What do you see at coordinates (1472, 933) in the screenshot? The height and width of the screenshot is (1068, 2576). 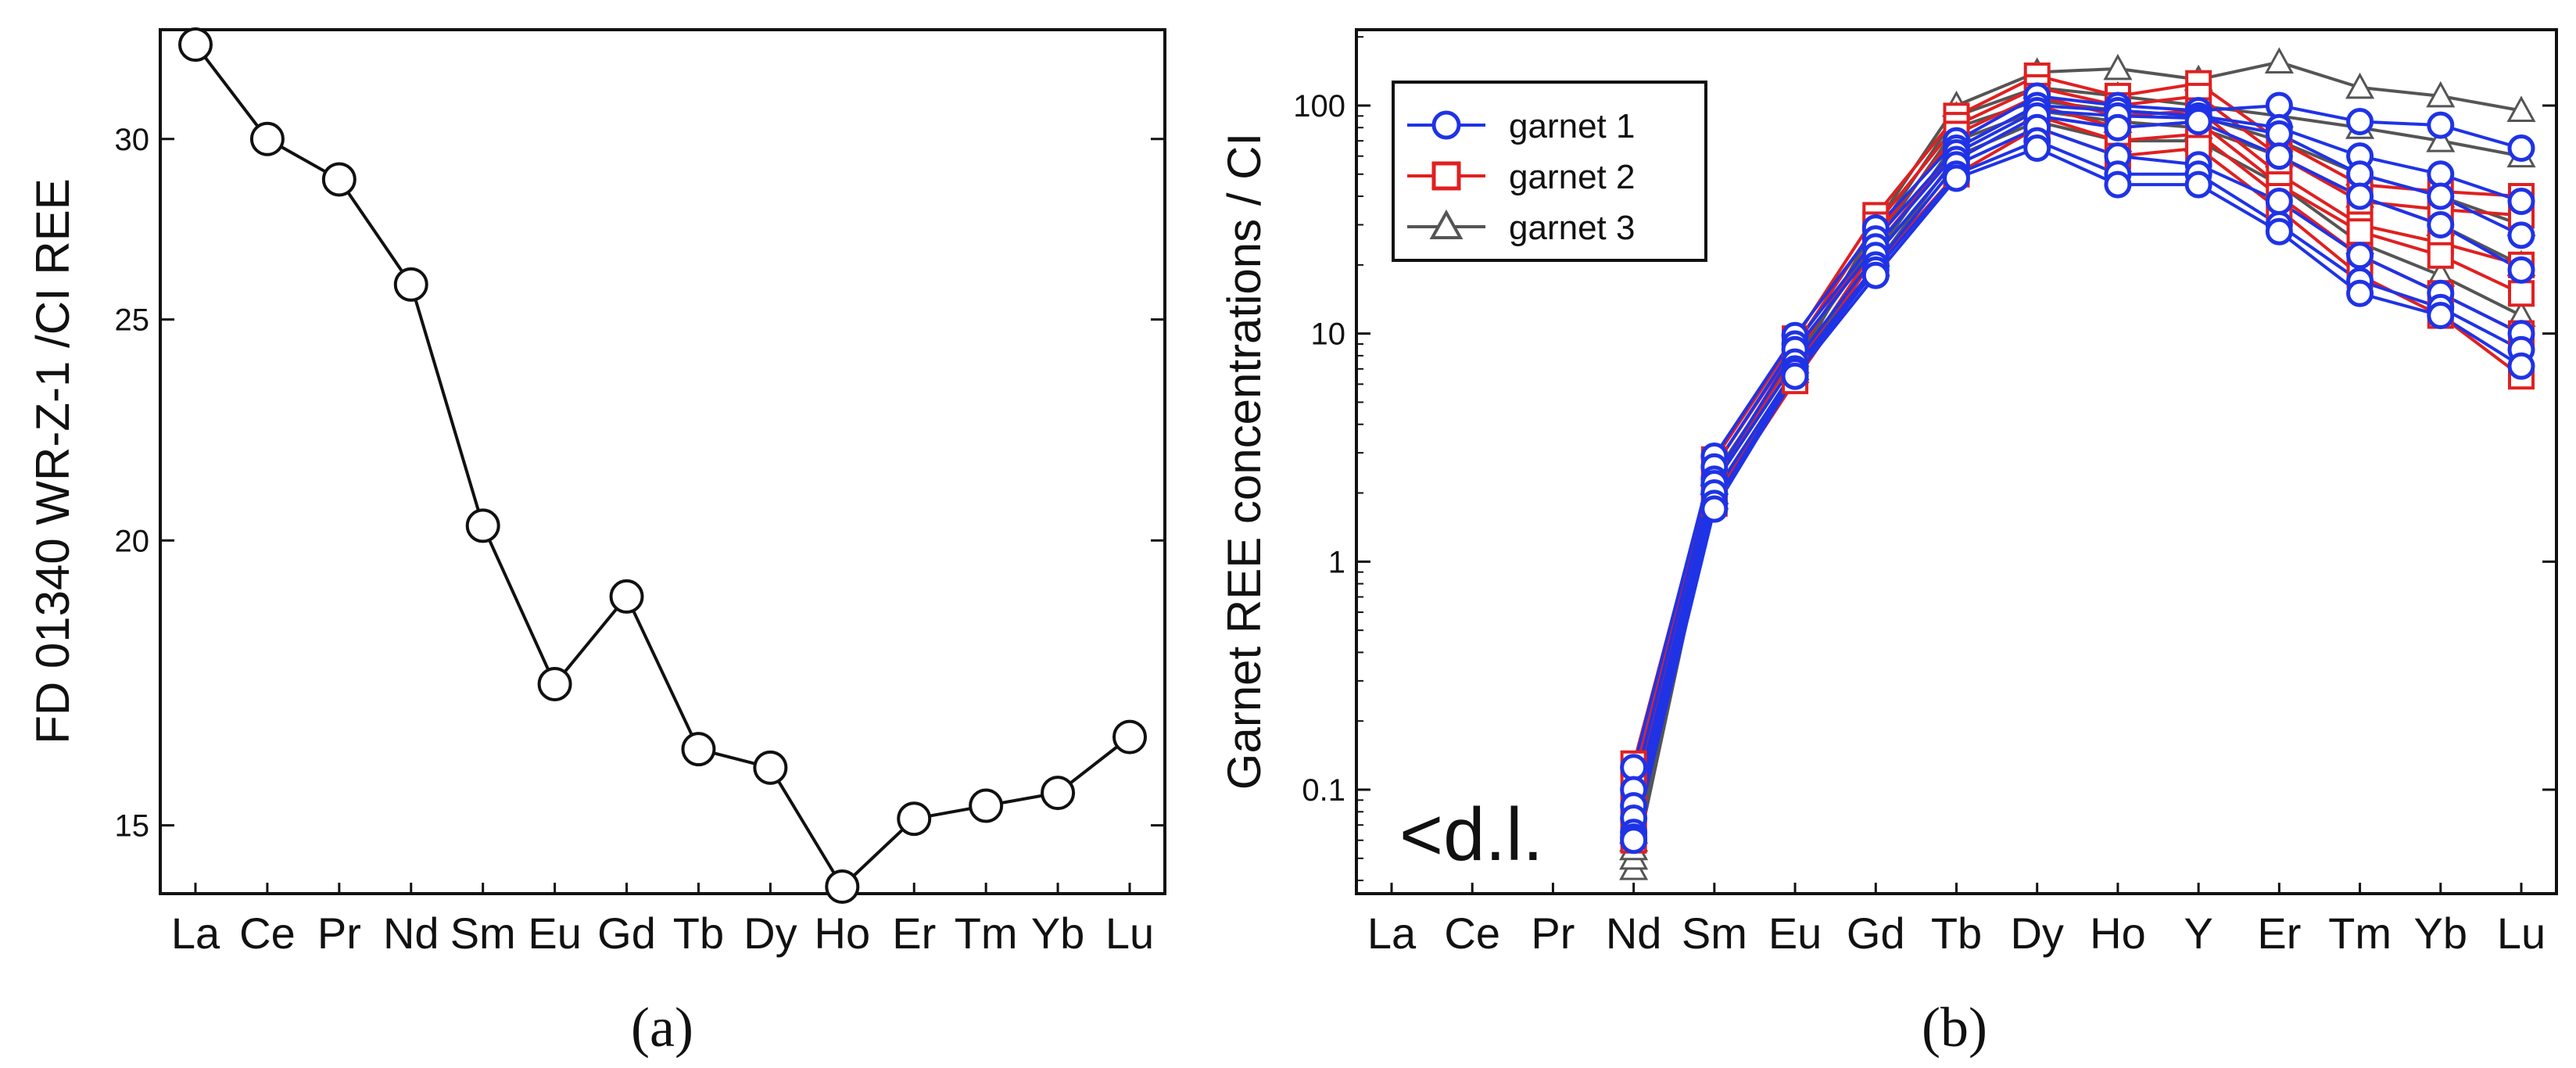 I see `panel-b-xtick-label-ce: Ce` at bounding box center [1472, 933].